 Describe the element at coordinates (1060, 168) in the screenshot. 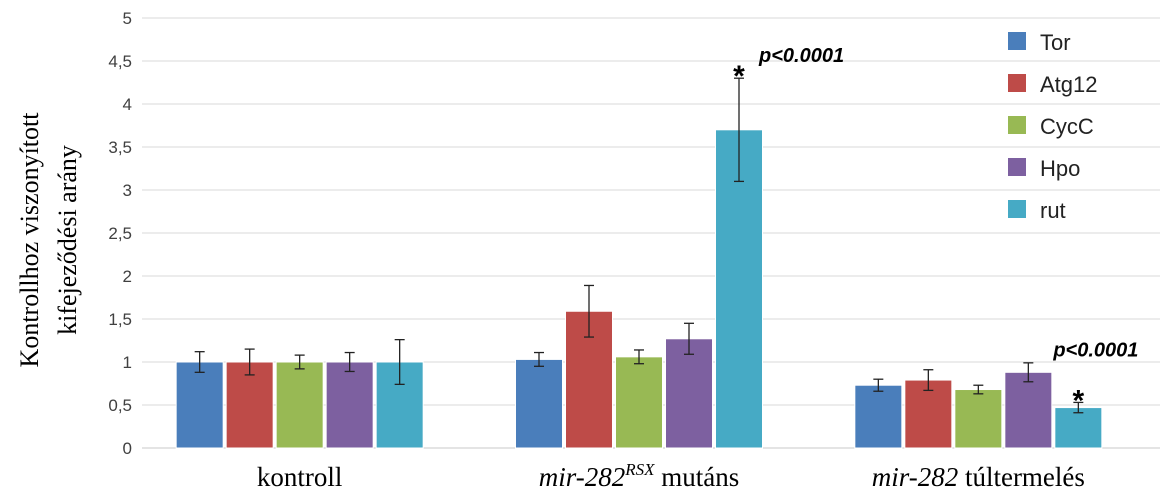

I see `legend-label: Hpo` at that location.